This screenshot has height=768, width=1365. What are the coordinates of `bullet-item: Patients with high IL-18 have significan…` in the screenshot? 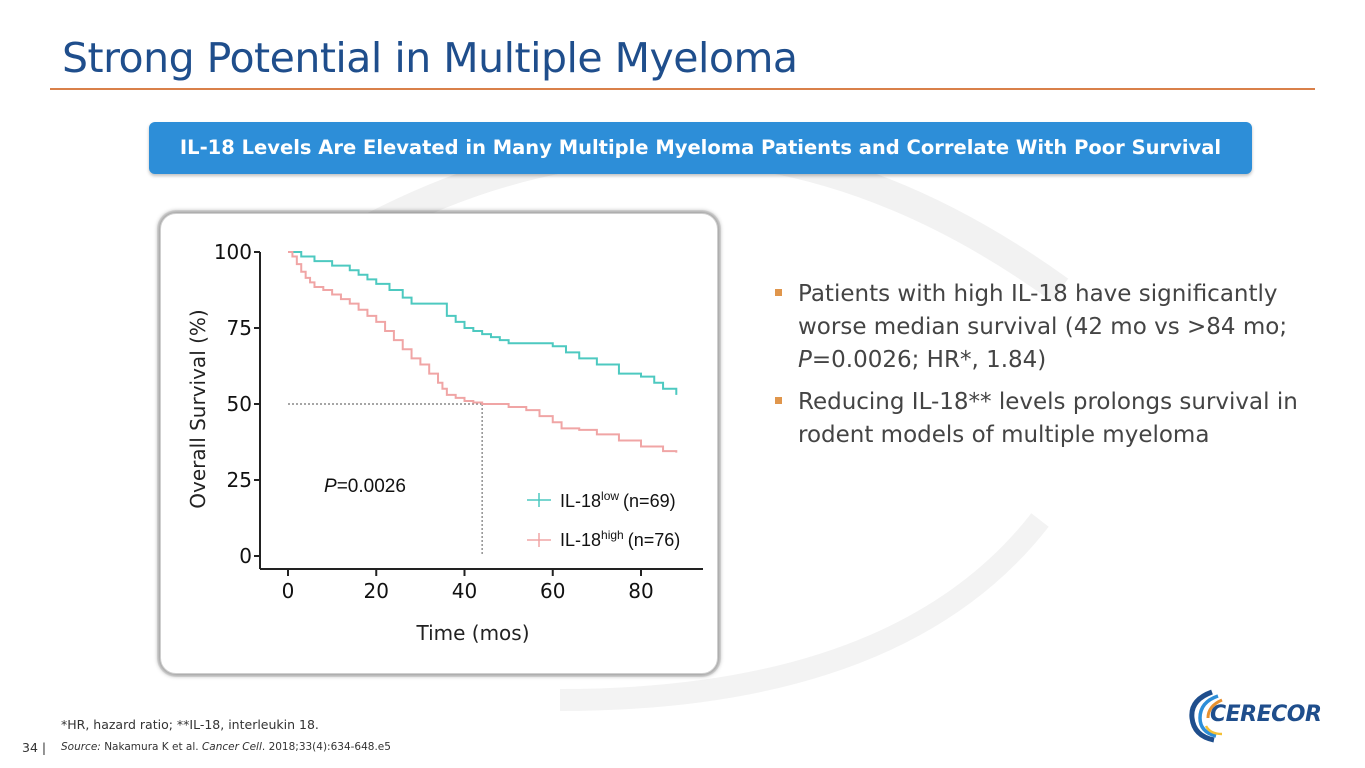 It's located at (1040, 327).